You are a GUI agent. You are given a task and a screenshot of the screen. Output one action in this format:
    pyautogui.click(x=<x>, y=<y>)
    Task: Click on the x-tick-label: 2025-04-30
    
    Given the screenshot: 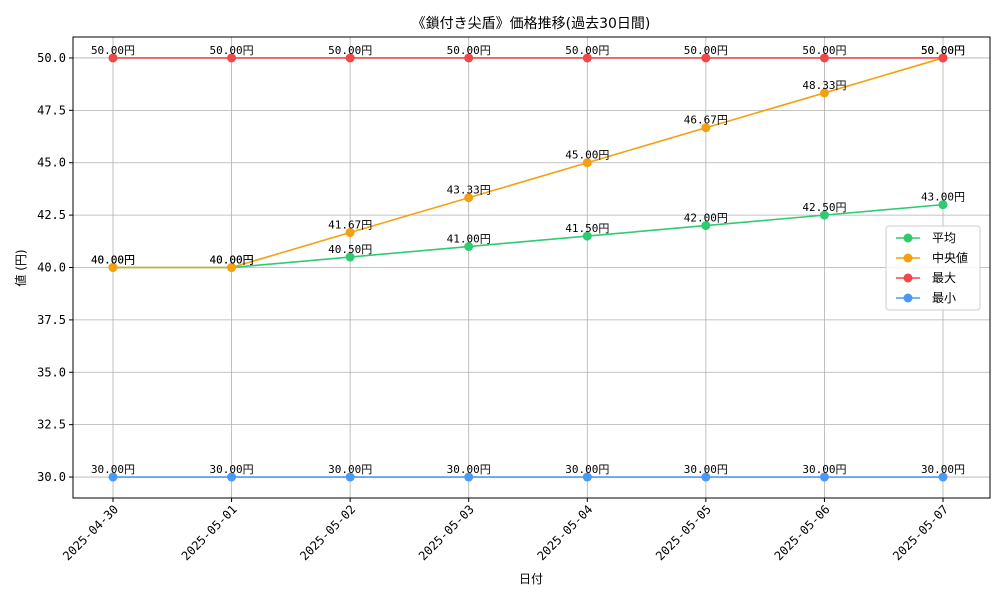 What is the action you would take?
    pyautogui.click(x=90, y=532)
    